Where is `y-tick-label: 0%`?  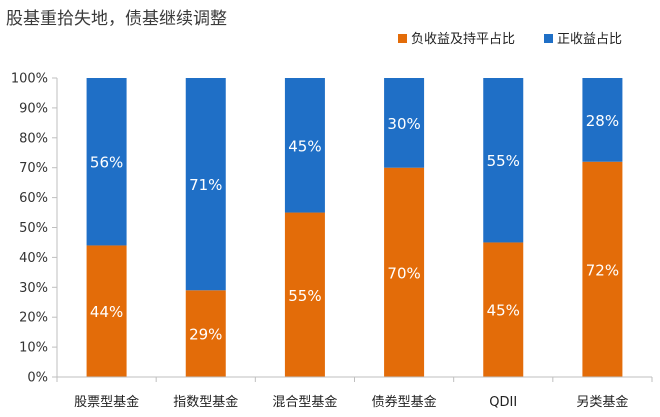 y-tick-label: 0% is located at coordinates (37, 378).